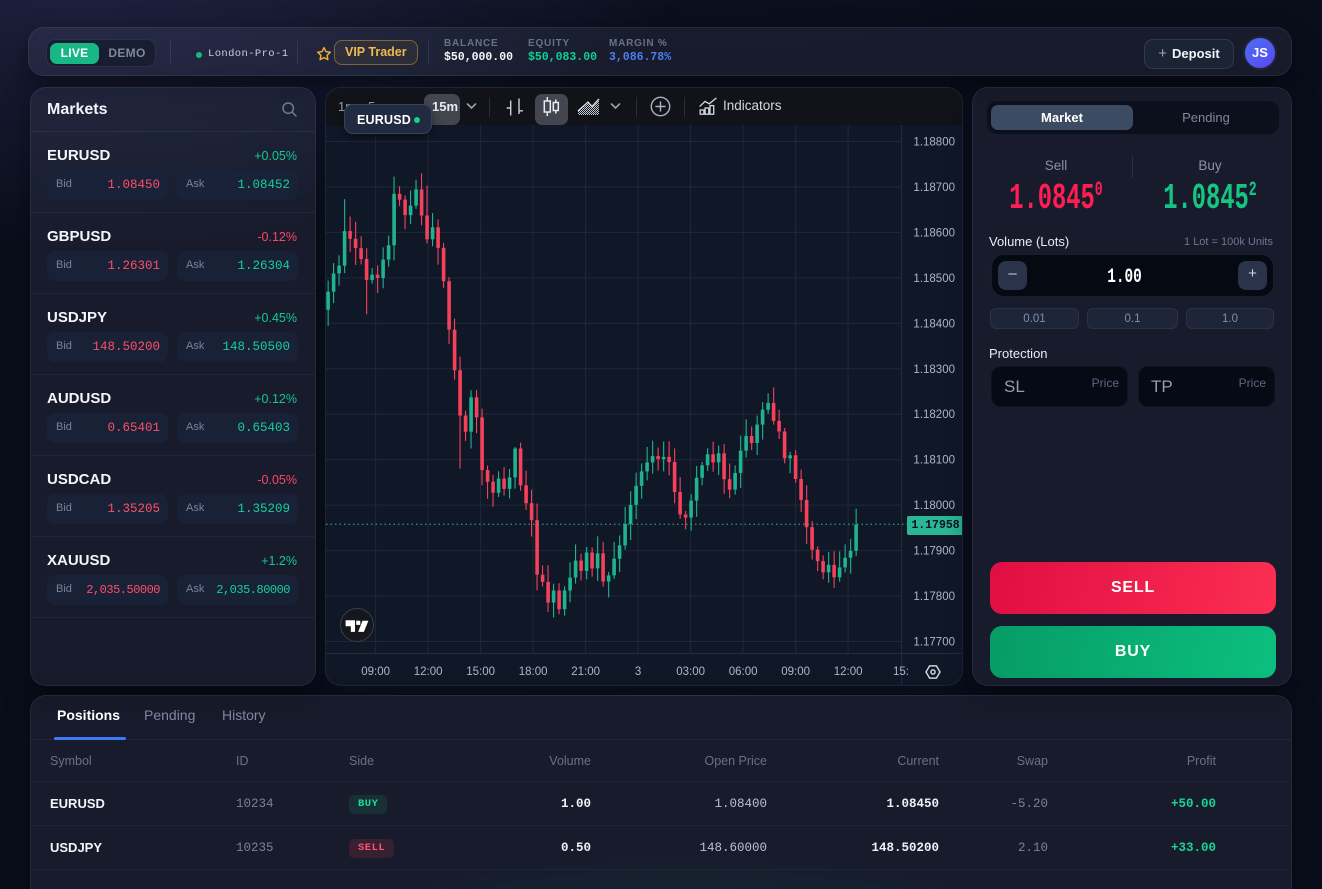 The width and height of the screenshot is (1322, 889). Describe the element at coordinates (690, 672) in the screenshot. I see `svg-text: 03:00` at that location.